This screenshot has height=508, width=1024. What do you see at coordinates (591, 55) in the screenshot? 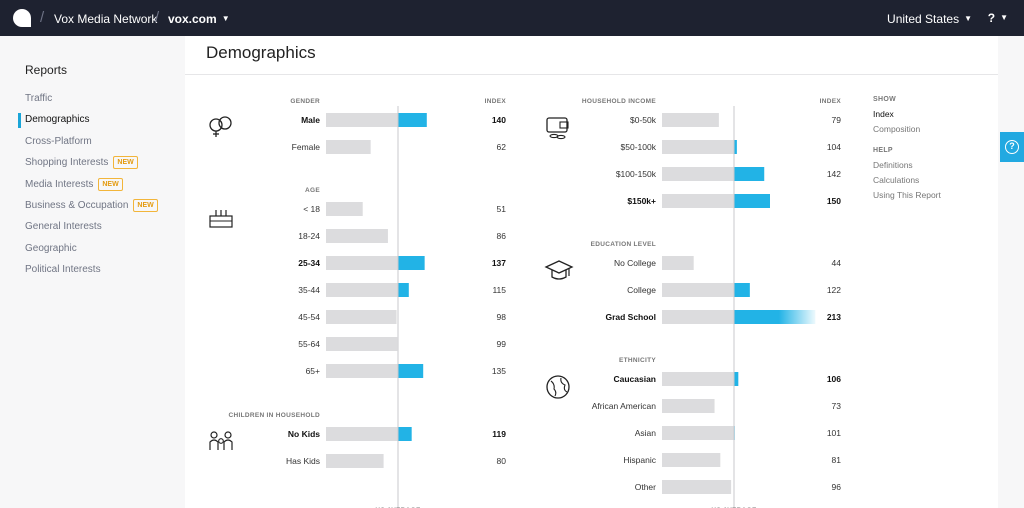
I see `page-header: Demographics` at bounding box center [591, 55].